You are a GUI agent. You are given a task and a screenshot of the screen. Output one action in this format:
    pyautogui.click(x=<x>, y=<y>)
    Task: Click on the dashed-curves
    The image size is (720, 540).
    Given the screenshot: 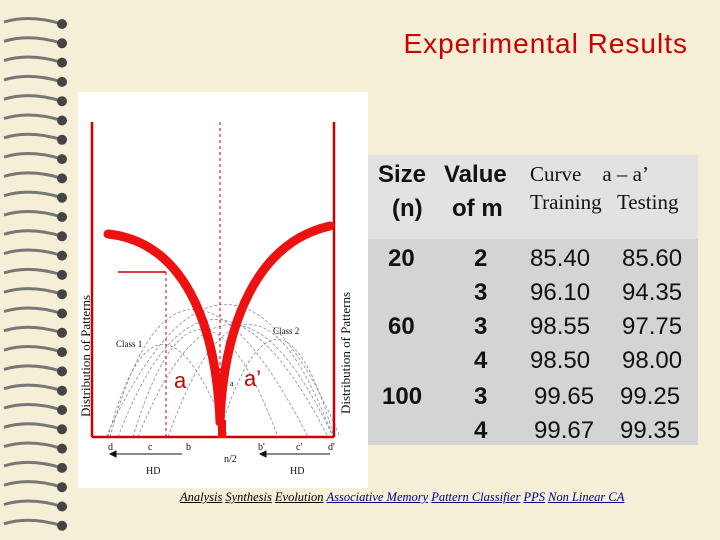 What is the action you would take?
    pyautogui.click(x=223, y=371)
    